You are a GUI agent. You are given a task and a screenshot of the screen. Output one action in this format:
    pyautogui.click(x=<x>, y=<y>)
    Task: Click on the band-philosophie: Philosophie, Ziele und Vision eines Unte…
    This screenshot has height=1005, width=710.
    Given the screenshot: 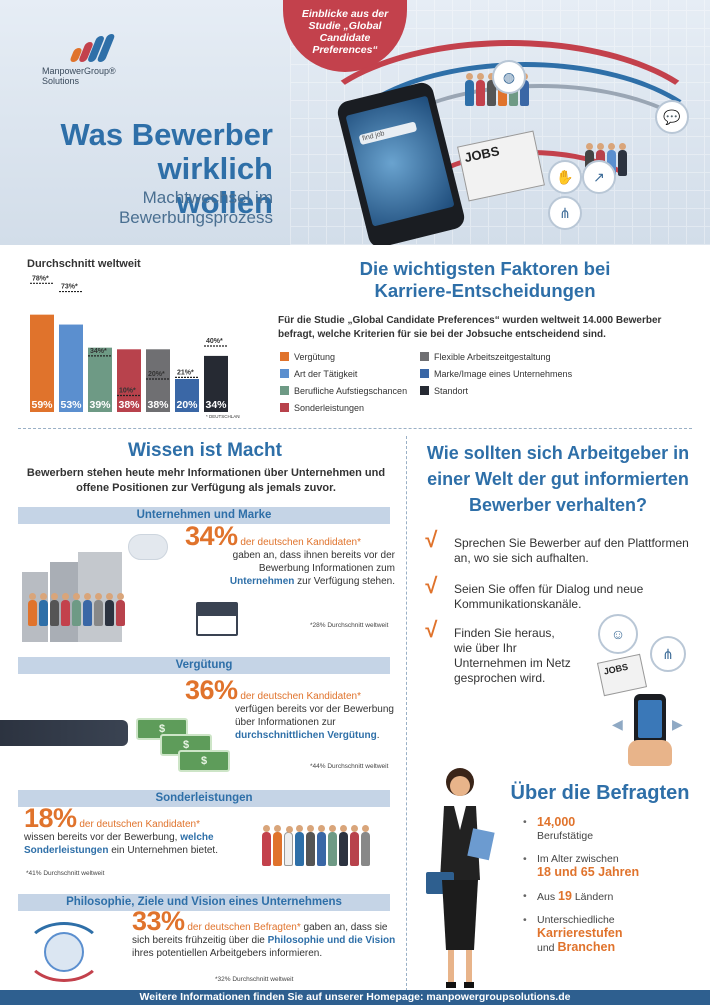 What is the action you would take?
    pyautogui.click(x=204, y=902)
    